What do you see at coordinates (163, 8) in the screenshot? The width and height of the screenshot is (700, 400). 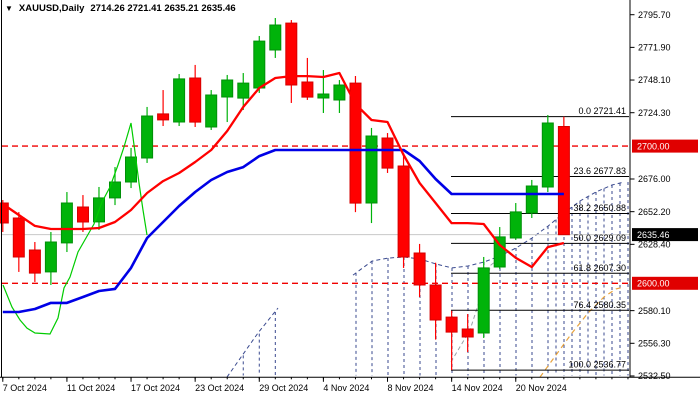 I see `title-ohlc-values: 2714.26 2721.41 2635.21 2635.46` at bounding box center [163, 8].